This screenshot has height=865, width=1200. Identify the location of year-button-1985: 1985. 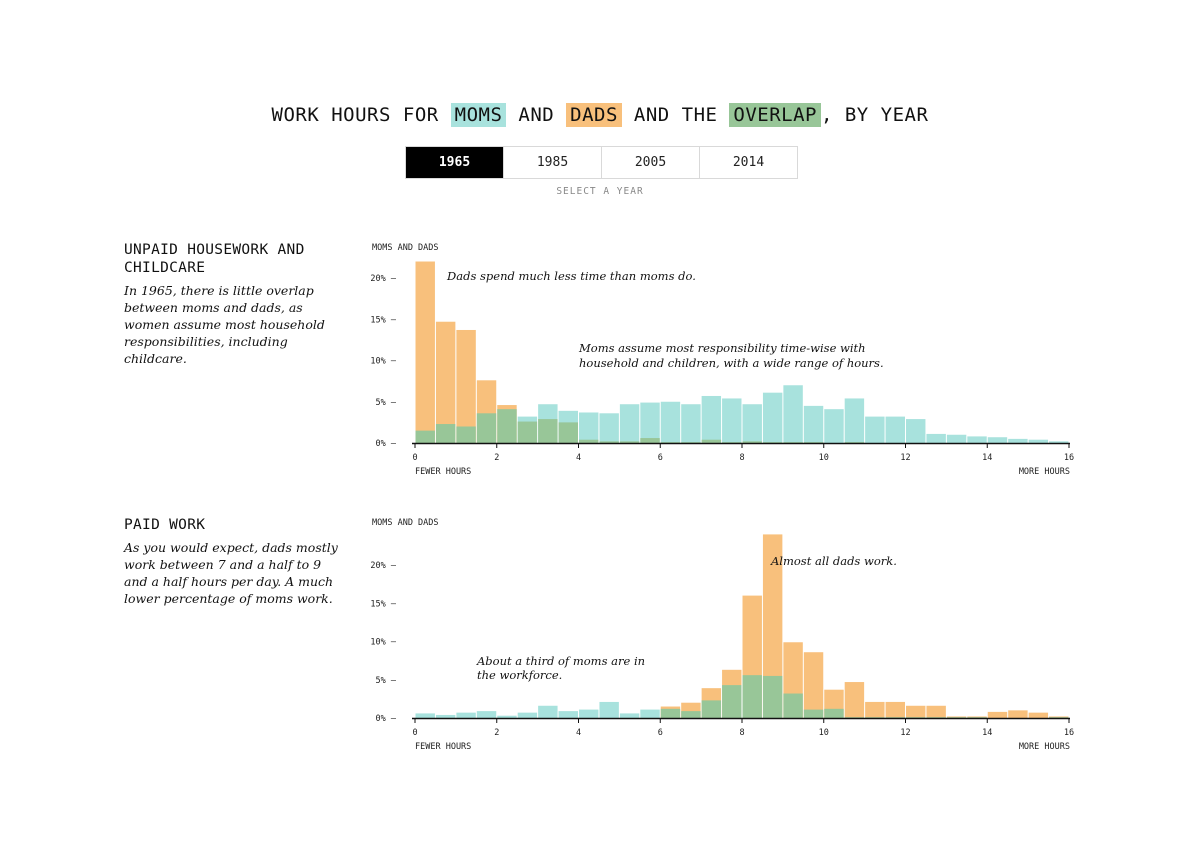
(553, 162).